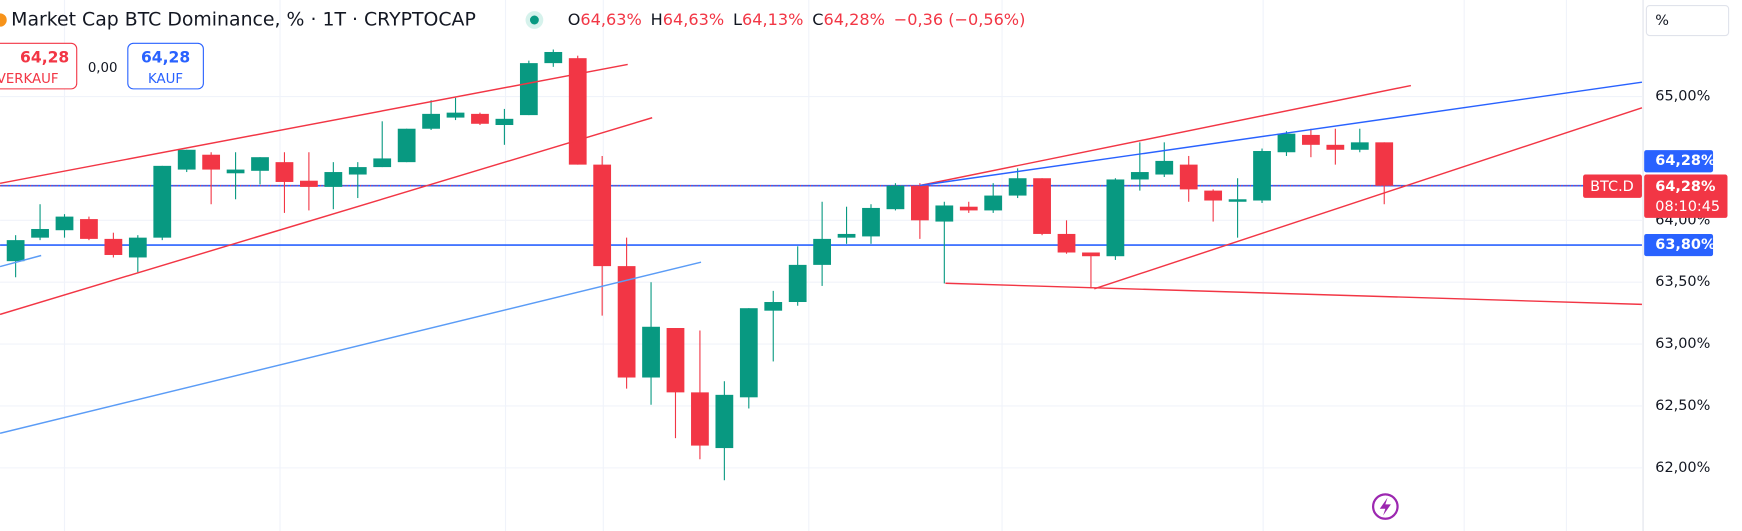 The width and height of the screenshot is (1742, 531). What do you see at coordinates (1682, 468) in the screenshot?
I see `y-tick-label: 62,00%` at bounding box center [1682, 468].